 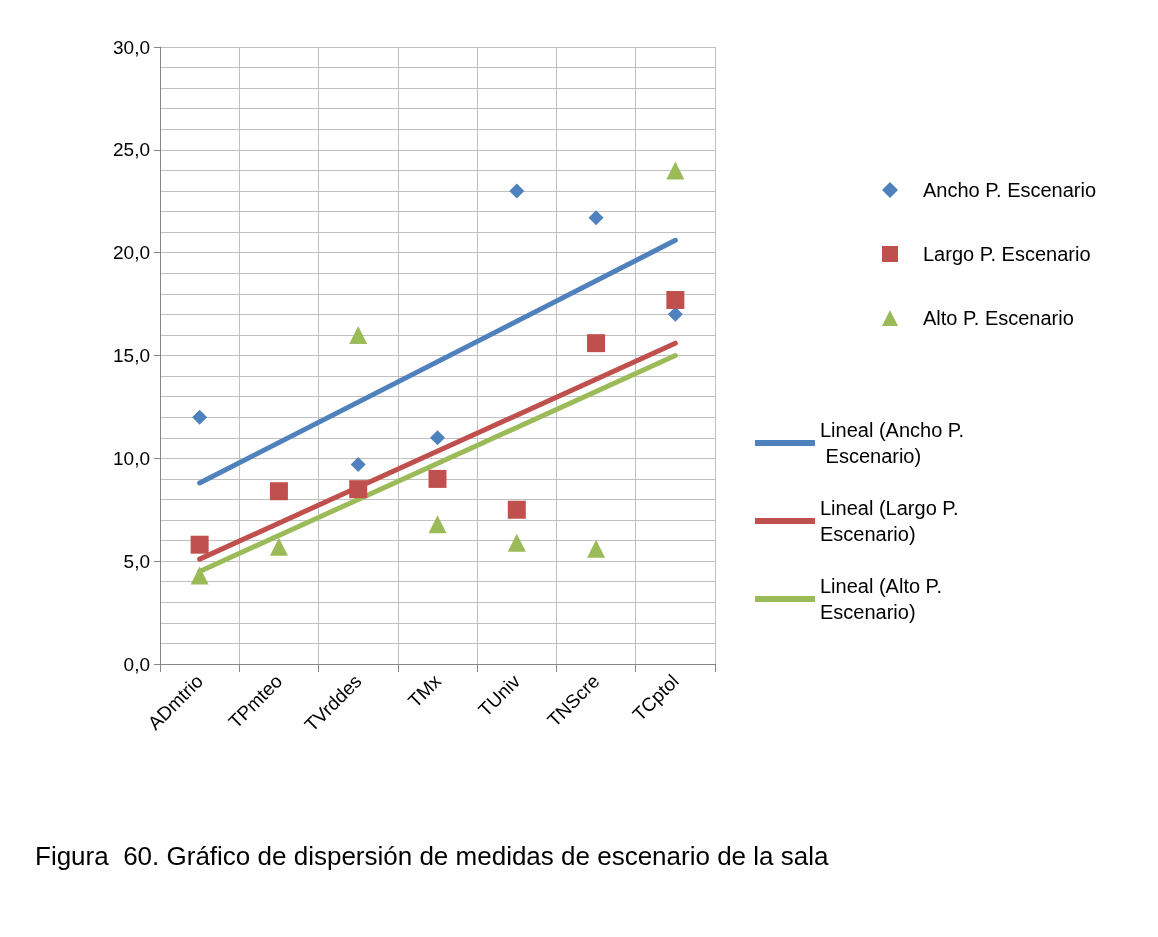 I want to click on legend-label: Largo P. Escenario, so click(x=1007, y=254).